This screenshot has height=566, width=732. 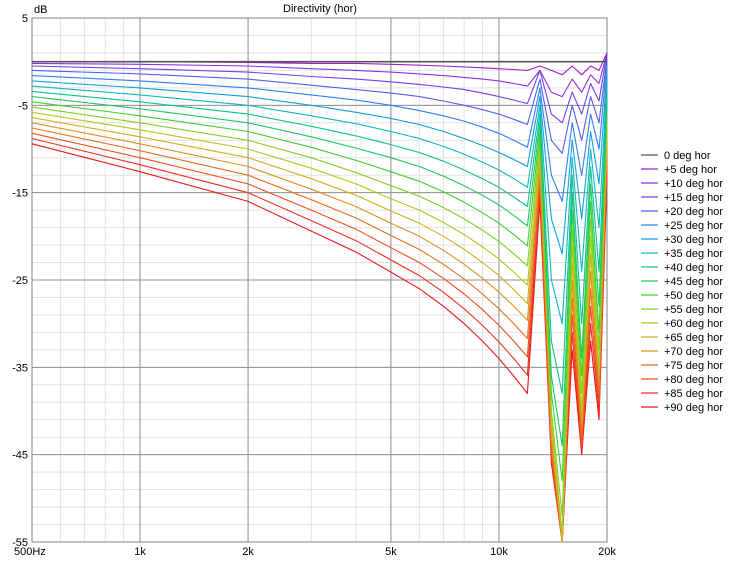 What do you see at coordinates (248, 552) in the screenshot?
I see `x-tick-label: 2k` at bounding box center [248, 552].